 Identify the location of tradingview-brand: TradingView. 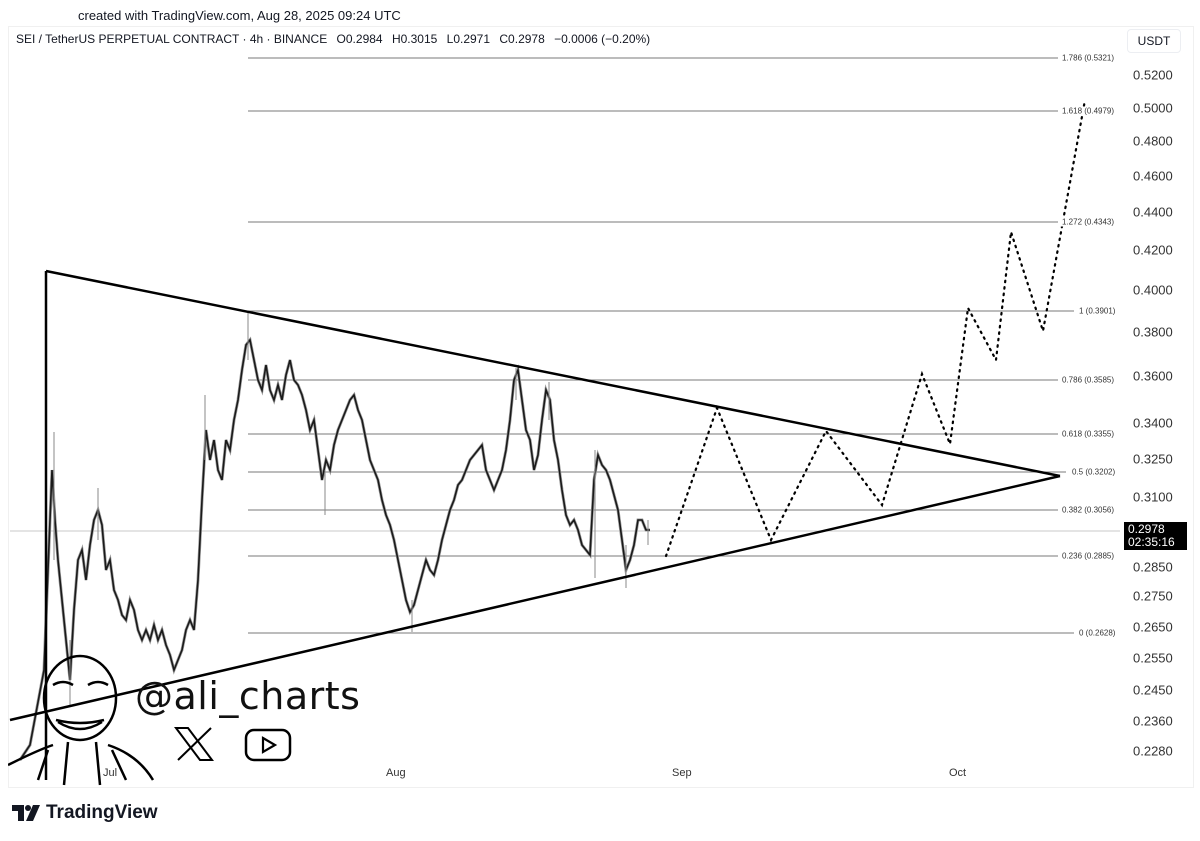
(85, 813).